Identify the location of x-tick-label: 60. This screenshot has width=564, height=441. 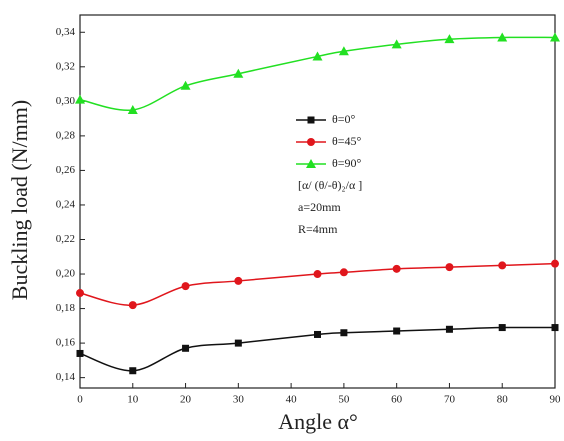
(397, 400).